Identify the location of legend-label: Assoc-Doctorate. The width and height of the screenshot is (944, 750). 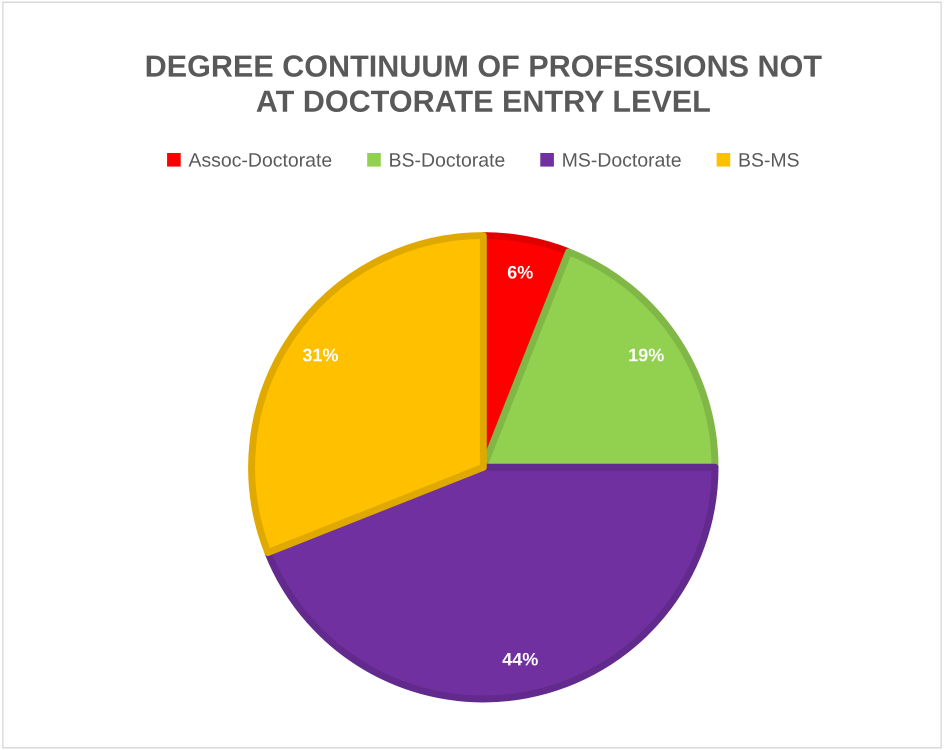
(260, 160).